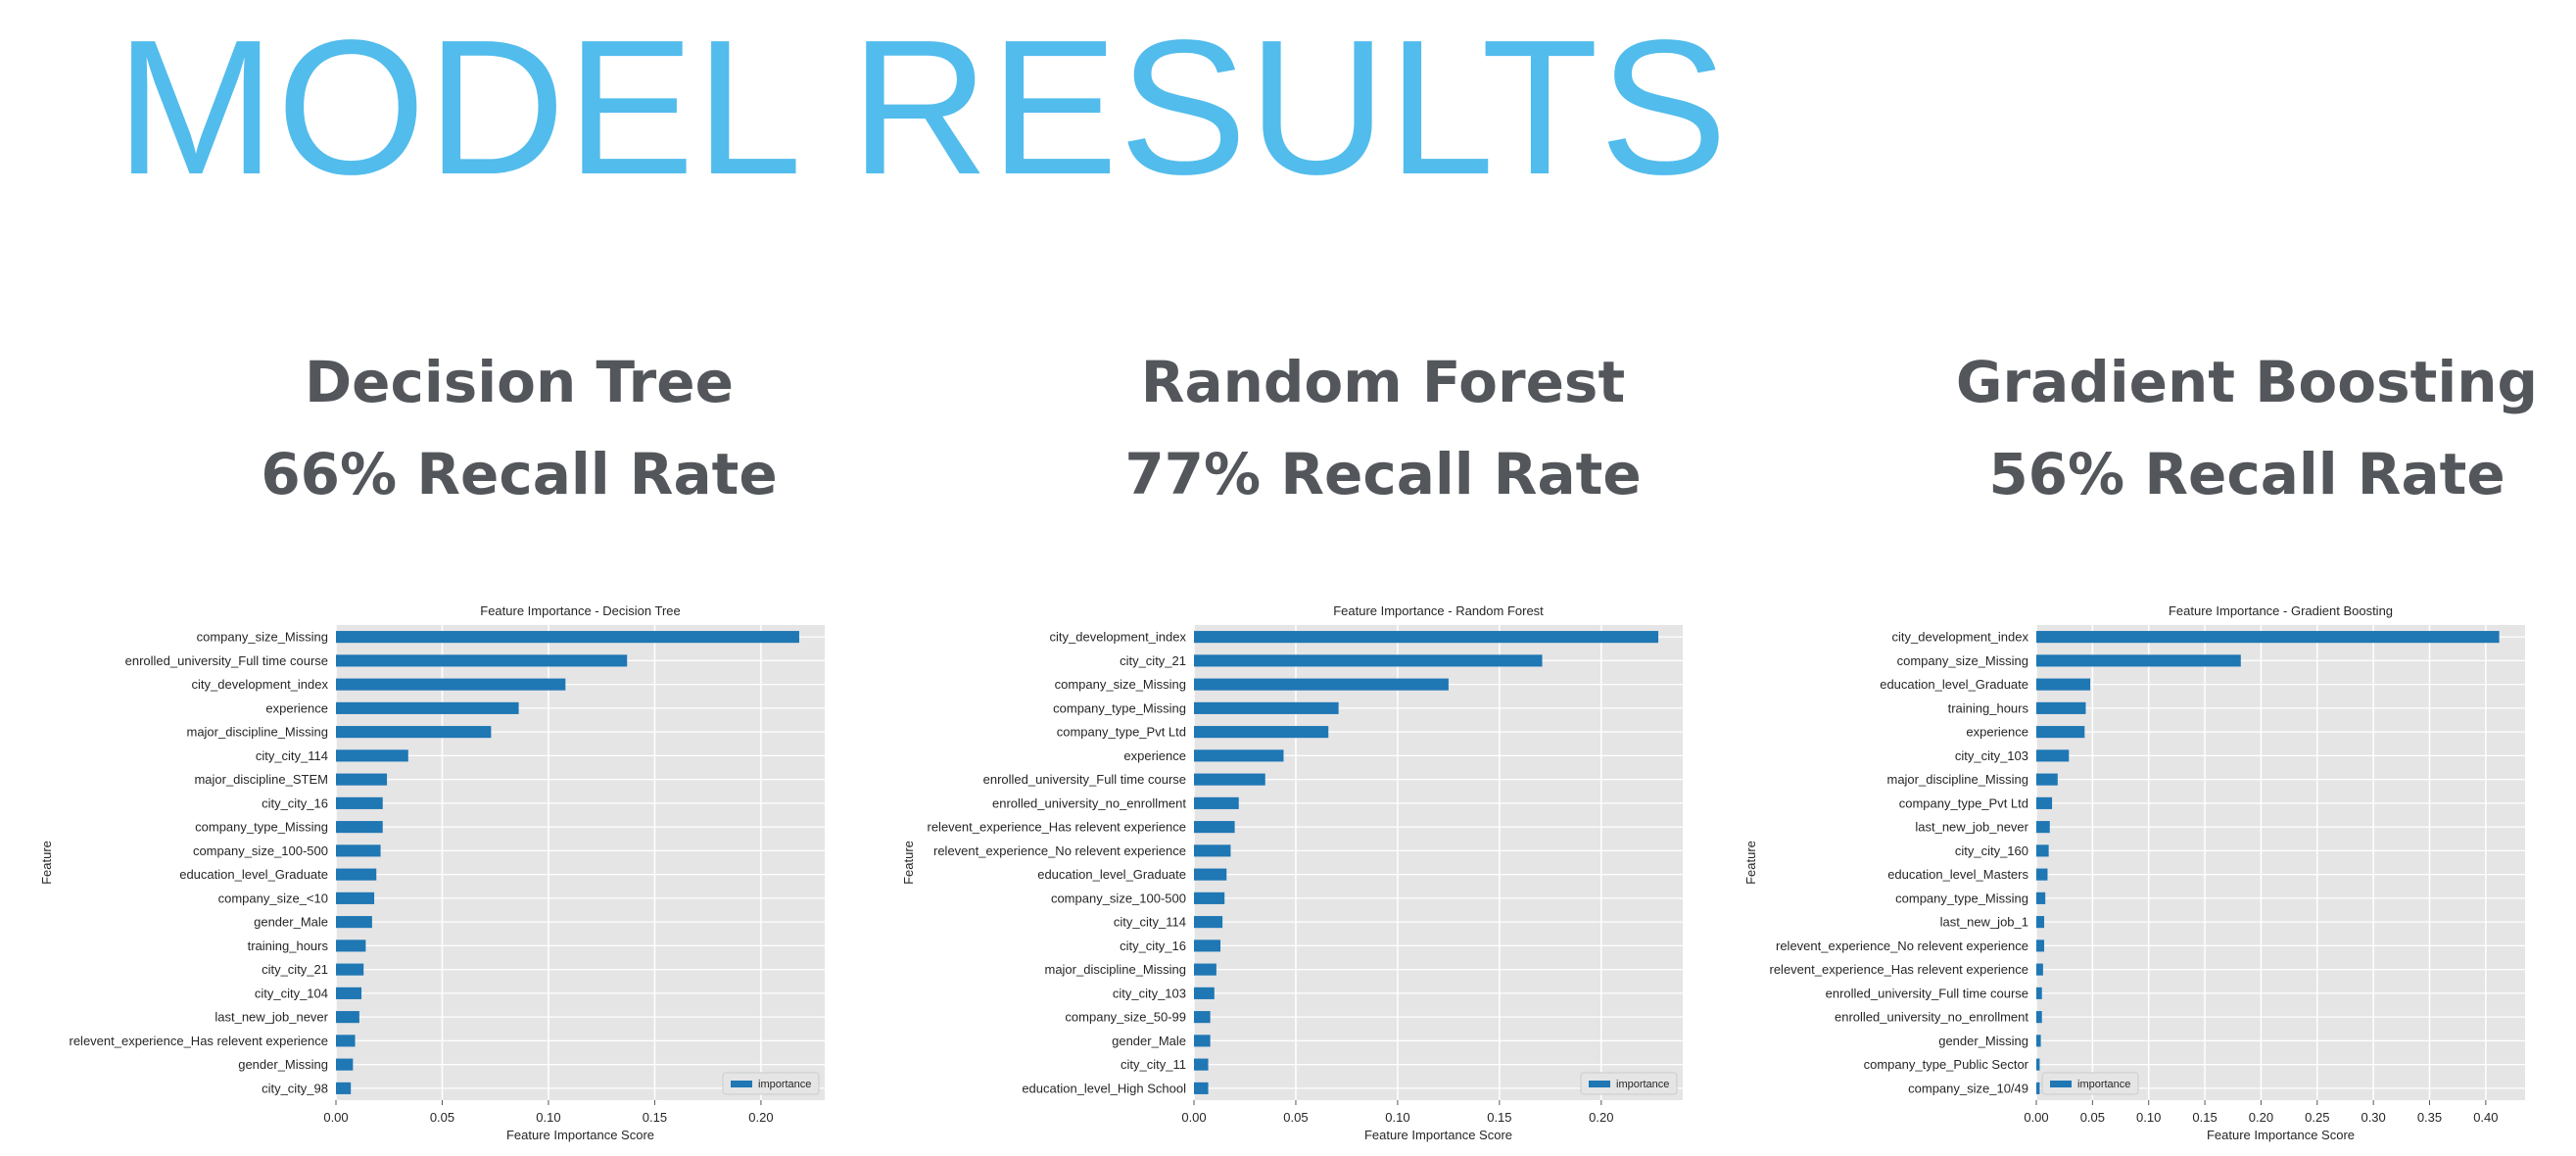  What do you see at coordinates (580, 863) in the screenshot?
I see `decision-tree-plot-area` at bounding box center [580, 863].